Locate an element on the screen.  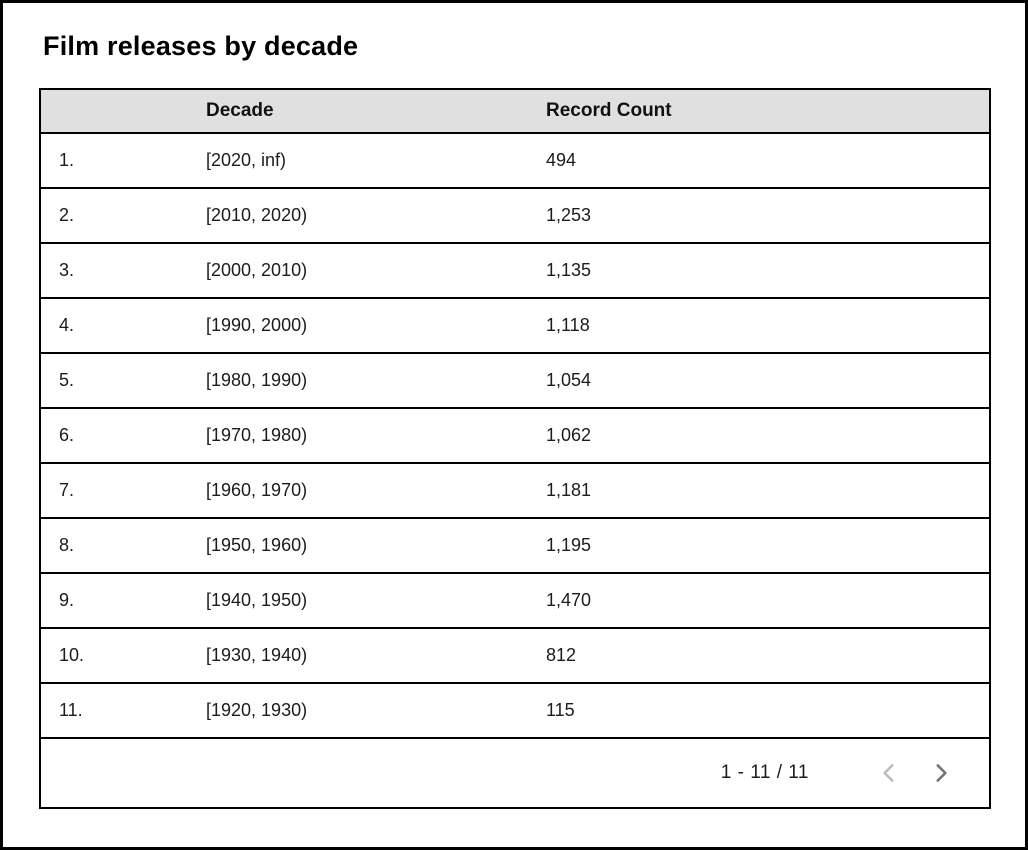
table-row: 8. [1950, 1960) 1,195 is located at coordinates (515, 546).